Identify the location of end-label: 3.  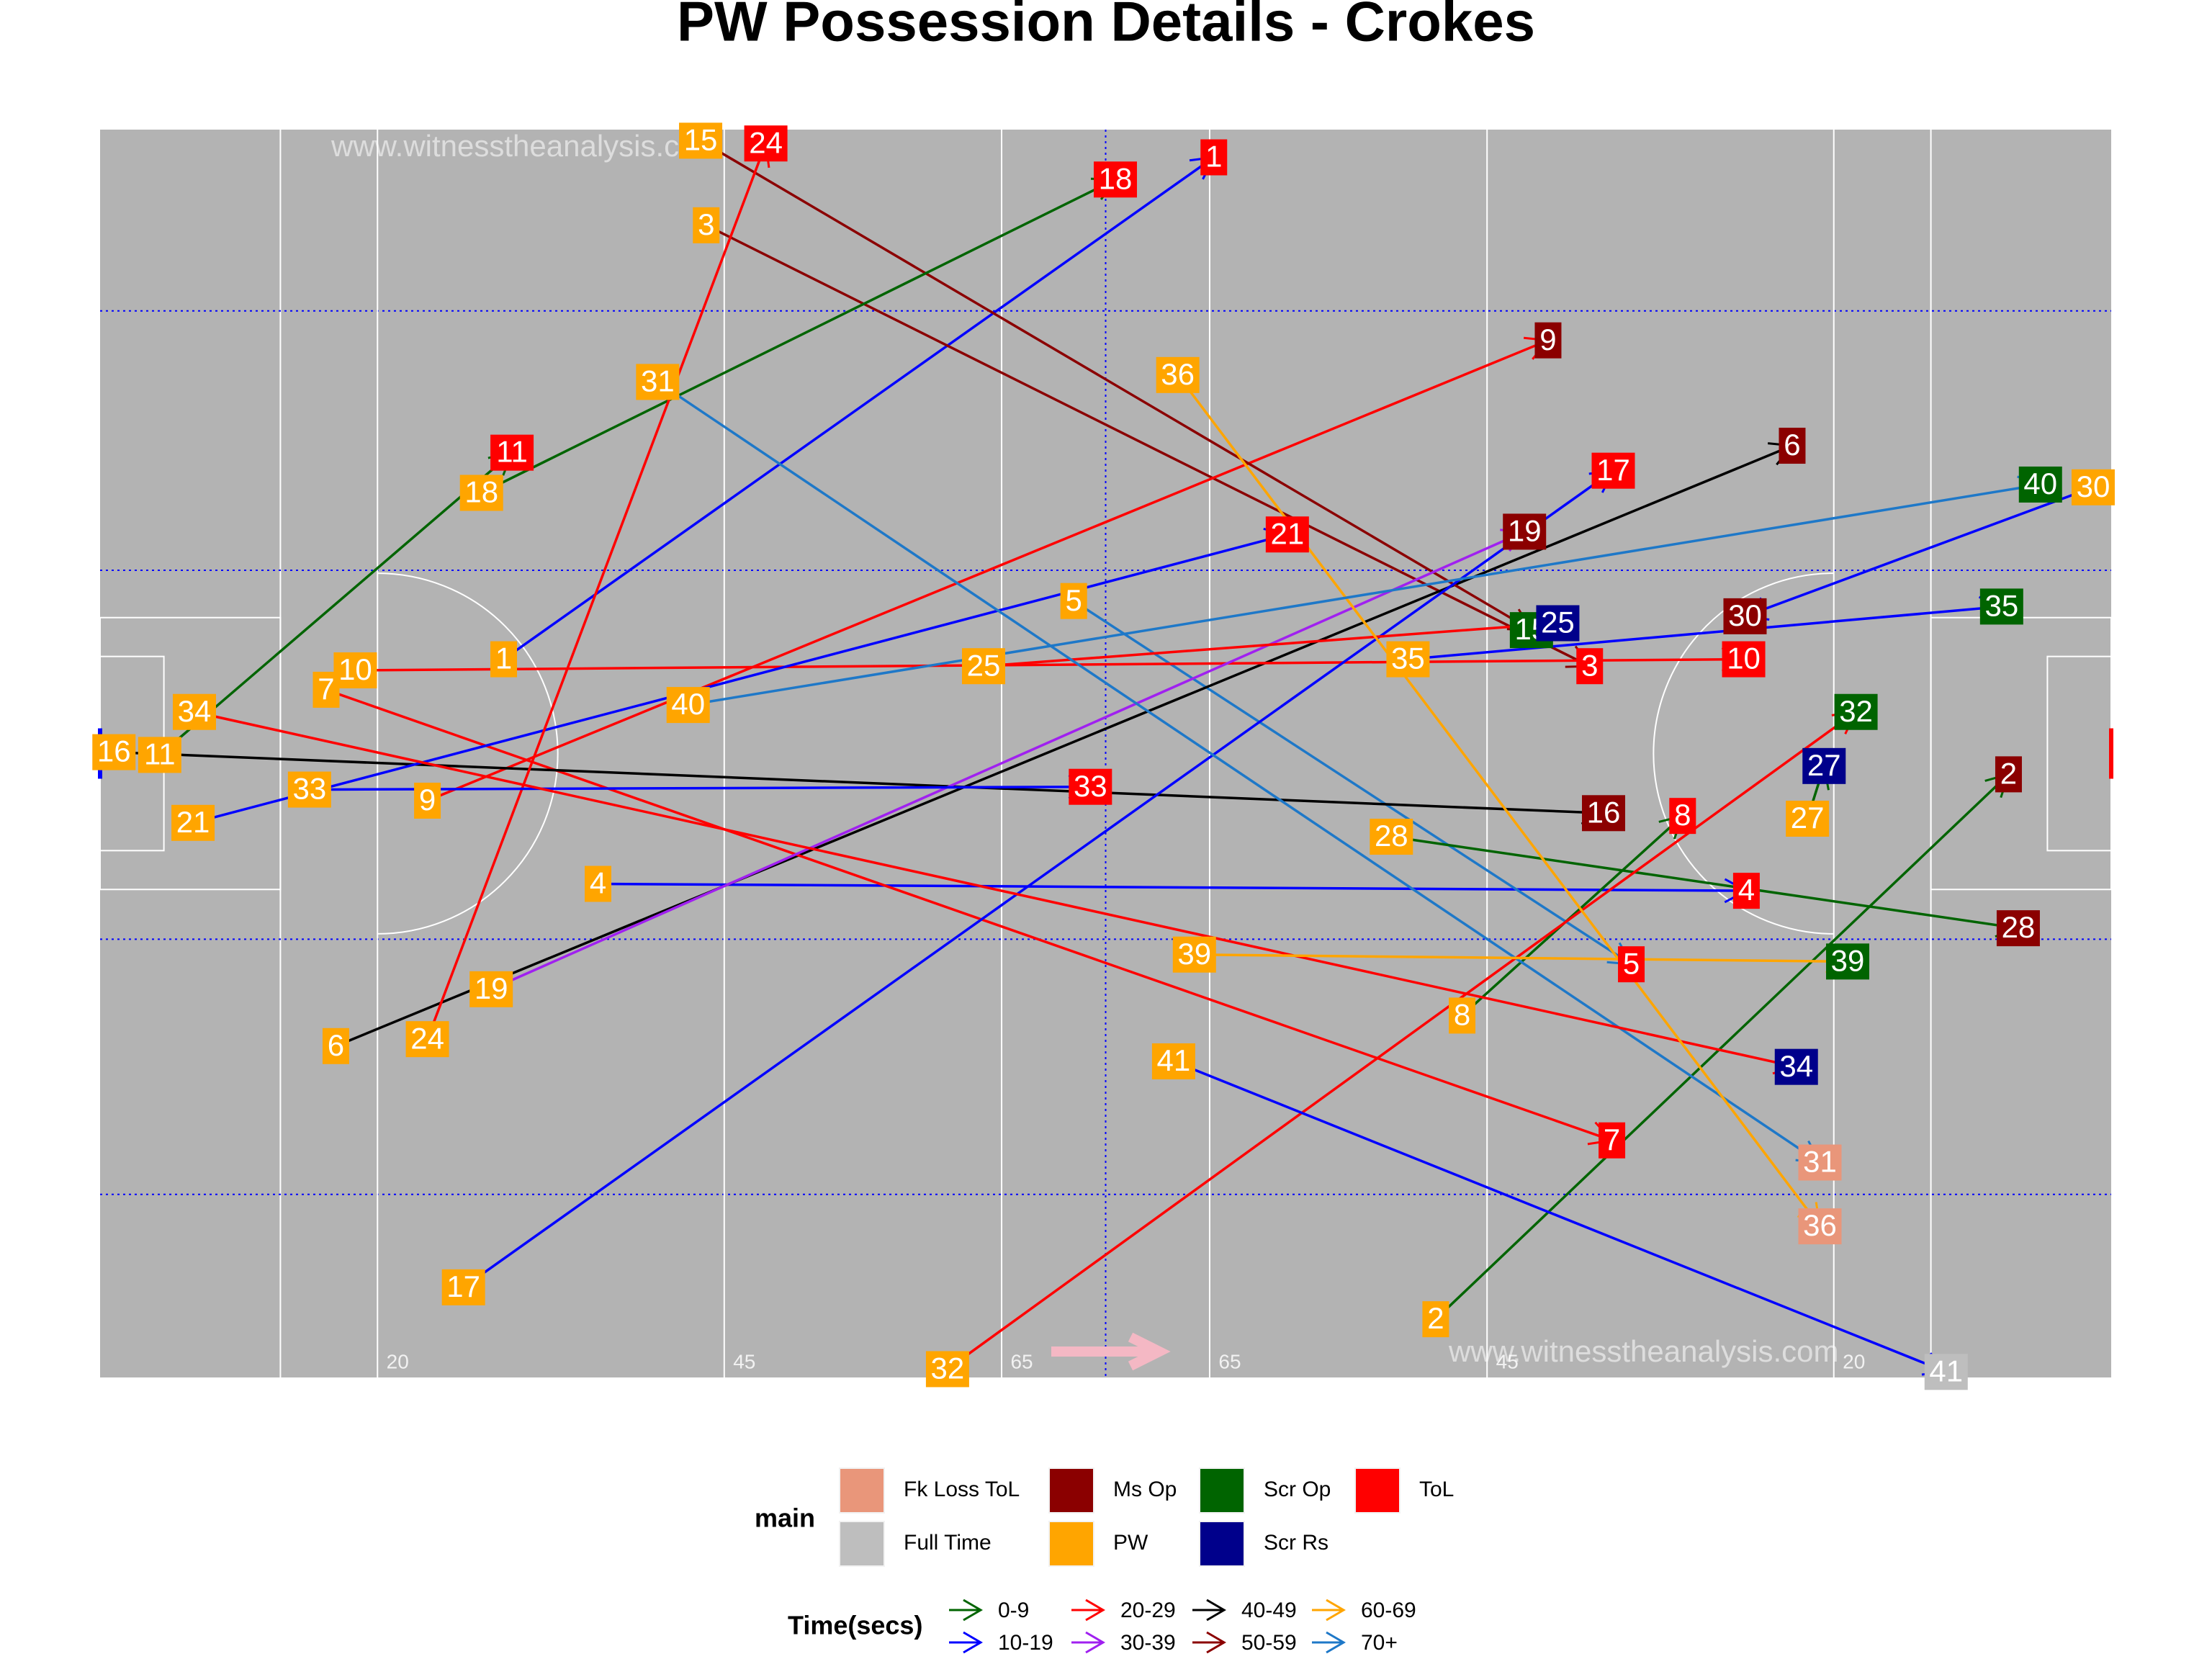
(1589, 665).